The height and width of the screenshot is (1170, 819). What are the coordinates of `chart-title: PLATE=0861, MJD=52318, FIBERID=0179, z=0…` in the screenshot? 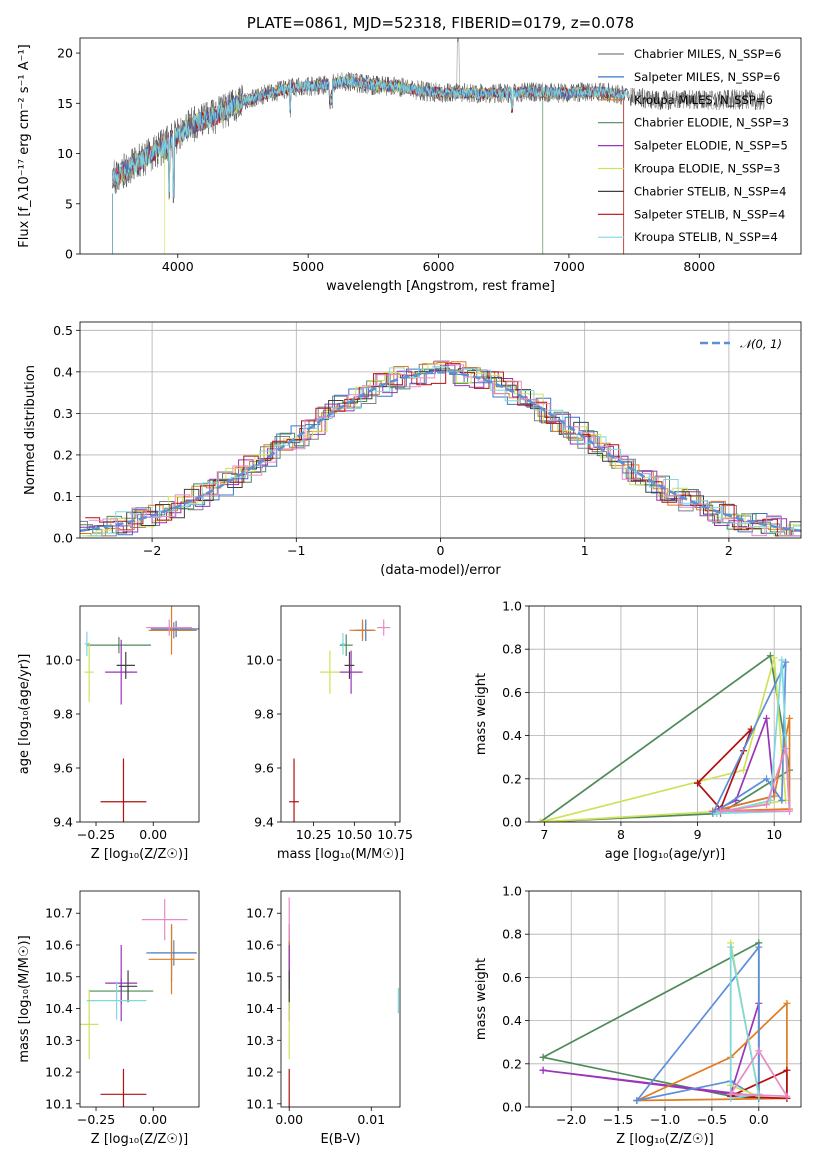 It's located at (440, 23).